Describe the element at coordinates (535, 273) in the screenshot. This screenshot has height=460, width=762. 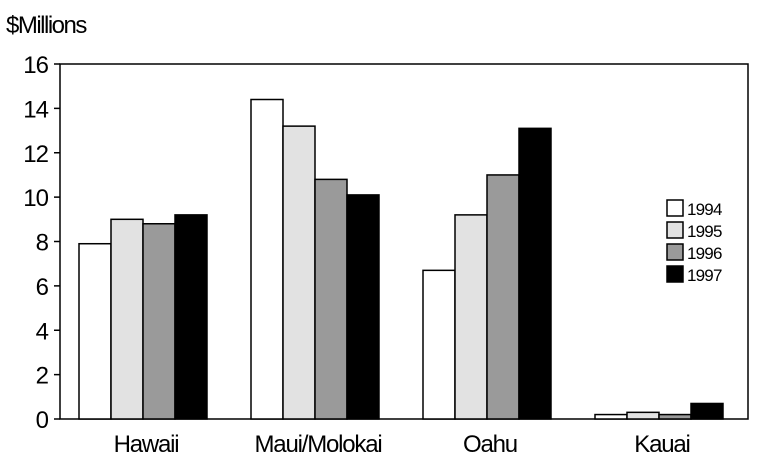
I see `bar-oahu-1997` at that location.